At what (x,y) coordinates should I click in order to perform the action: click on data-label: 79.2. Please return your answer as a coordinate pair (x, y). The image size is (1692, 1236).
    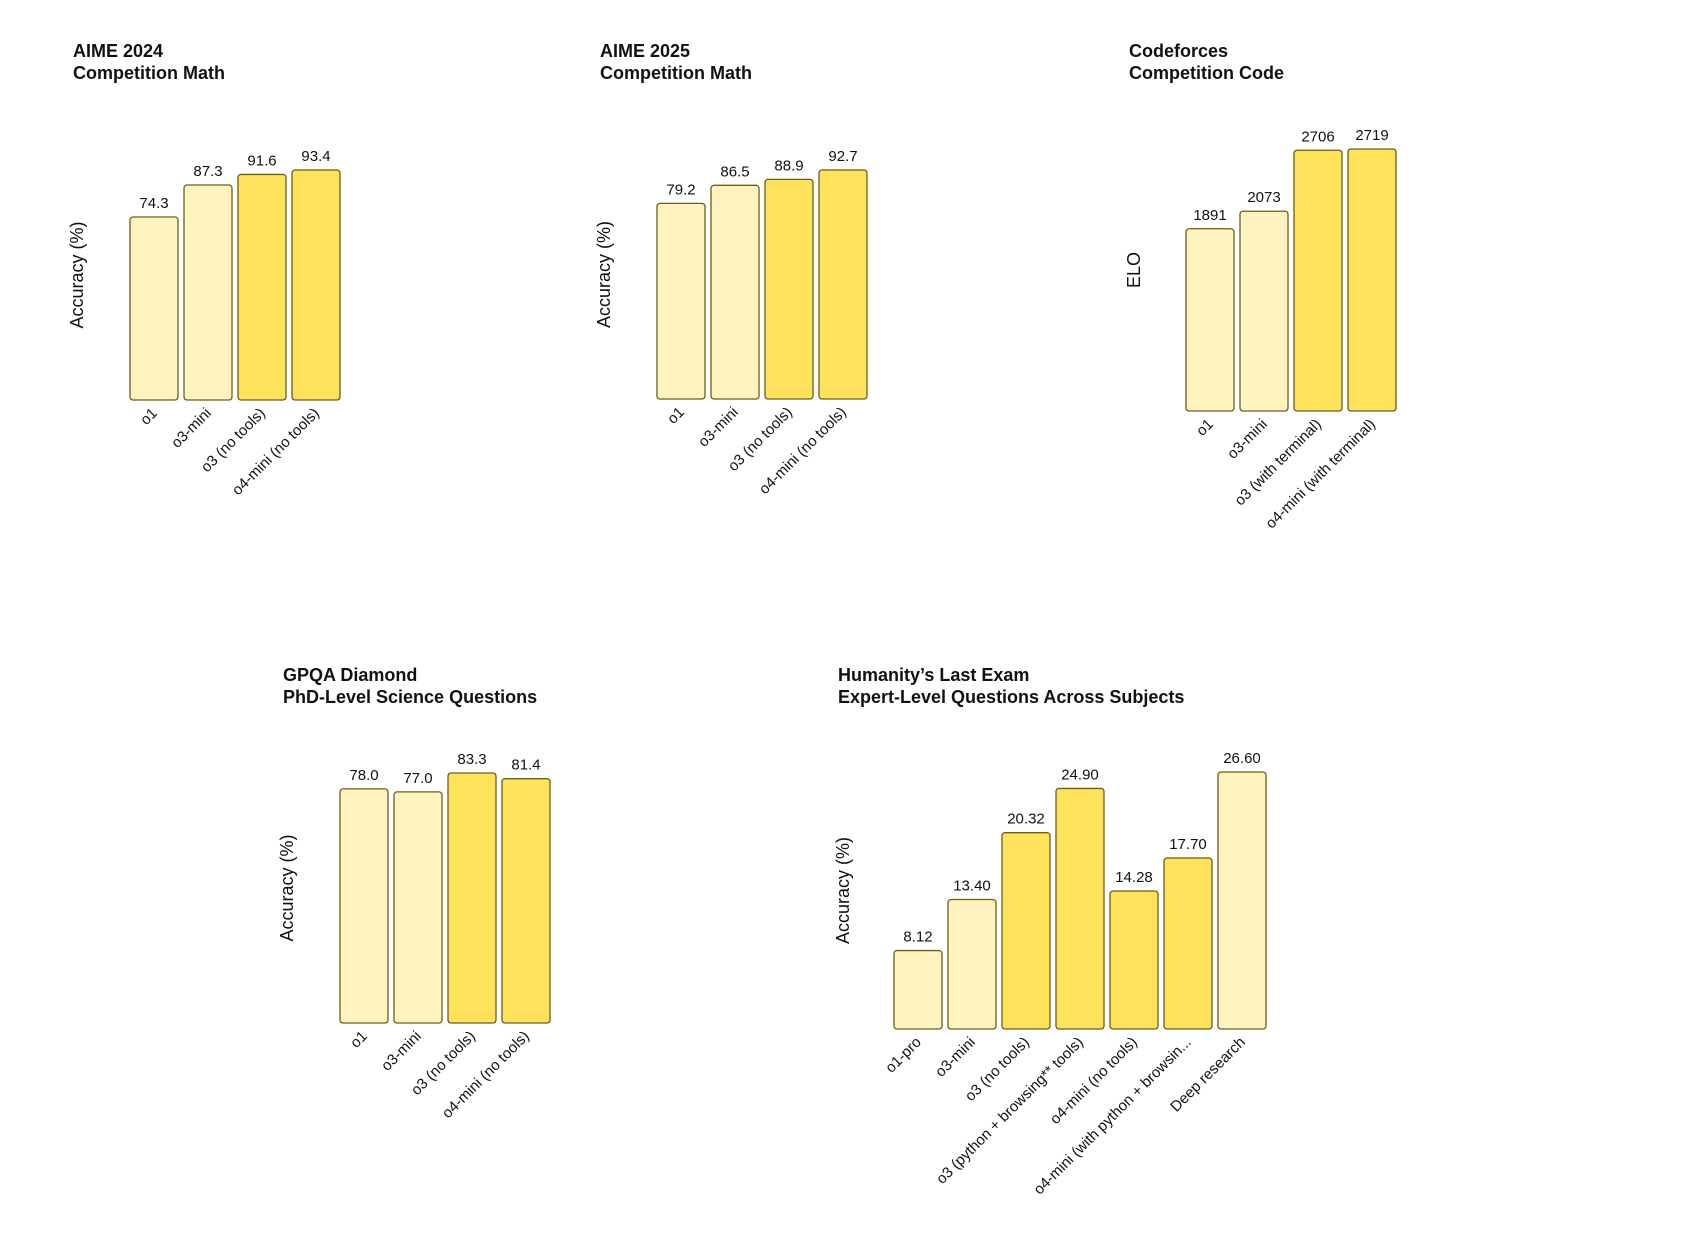
    Looking at the image, I should click on (680, 189).